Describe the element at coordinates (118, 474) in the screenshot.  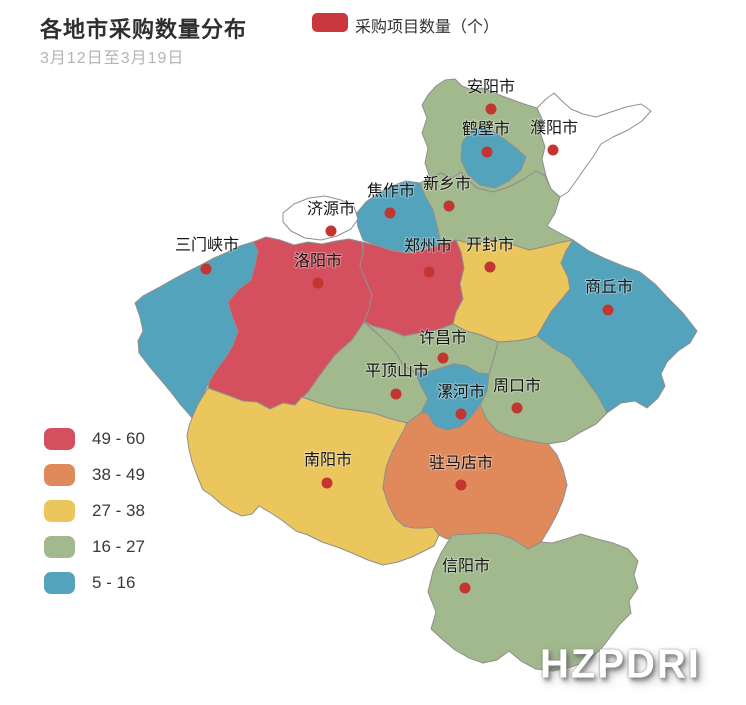
I see `legend-label: 38 - 49` at that location.